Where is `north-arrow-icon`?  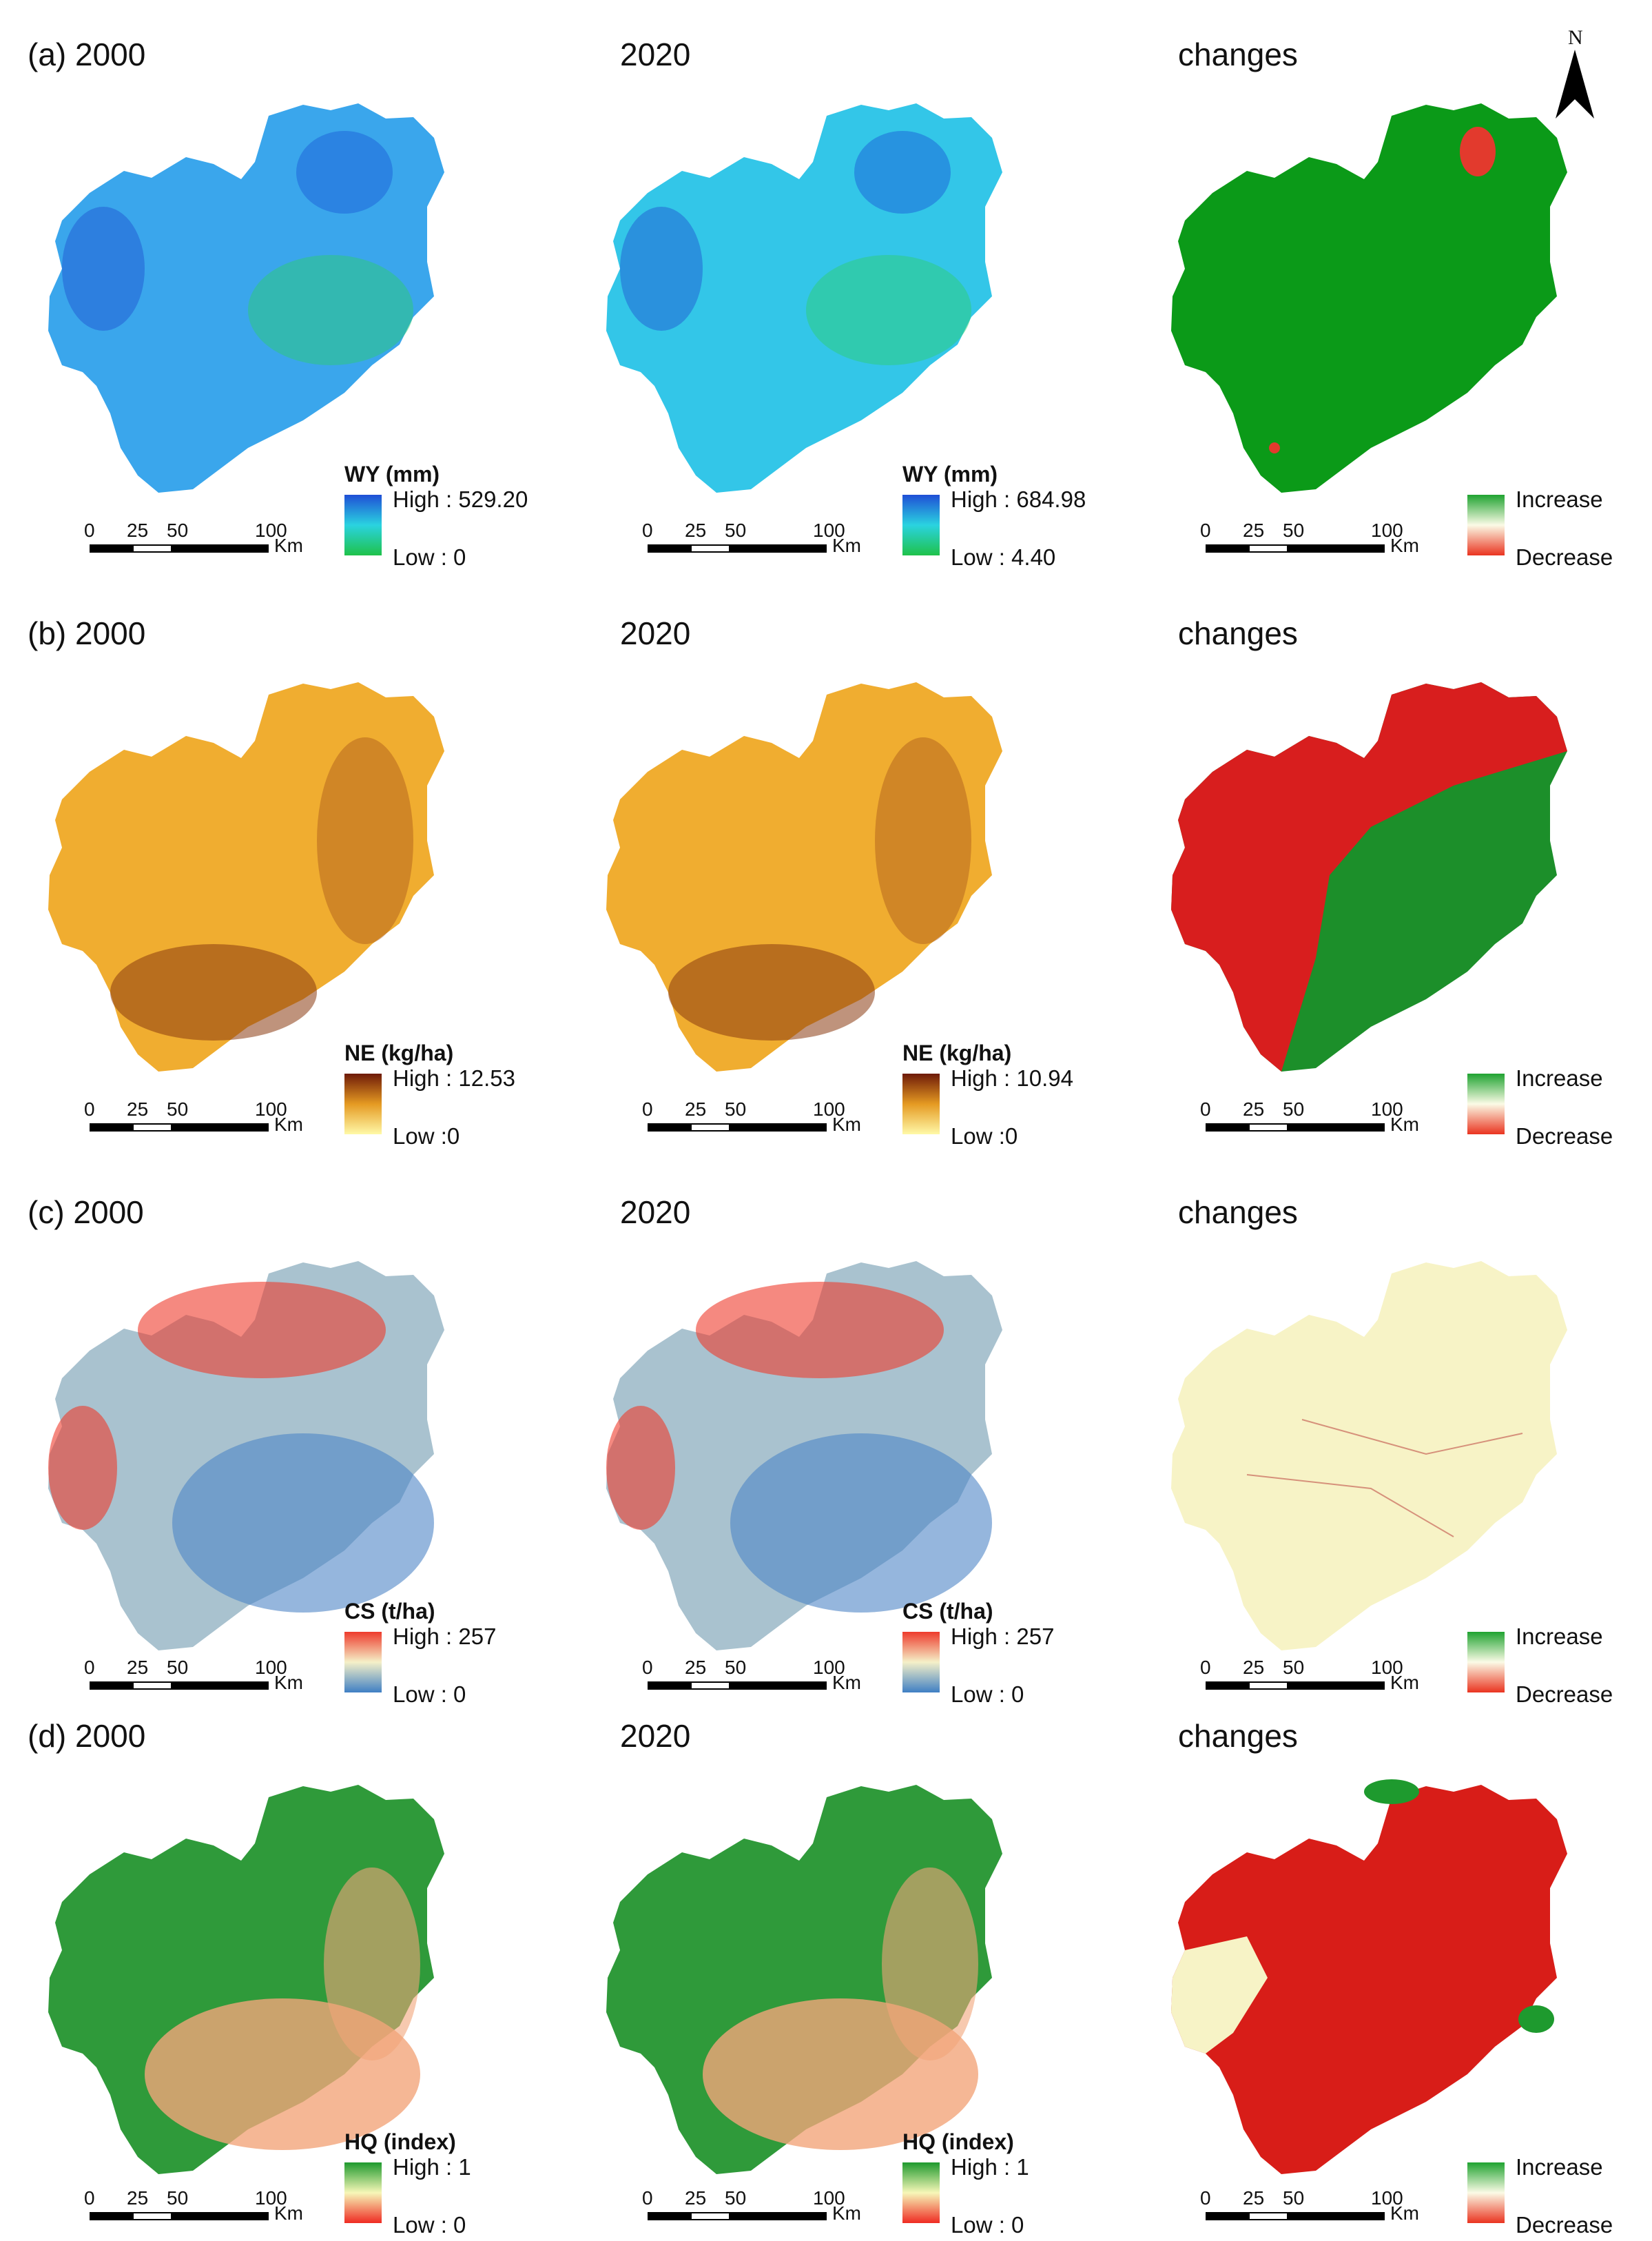
north-arrow-icon is located at coordinates (1575, 85).